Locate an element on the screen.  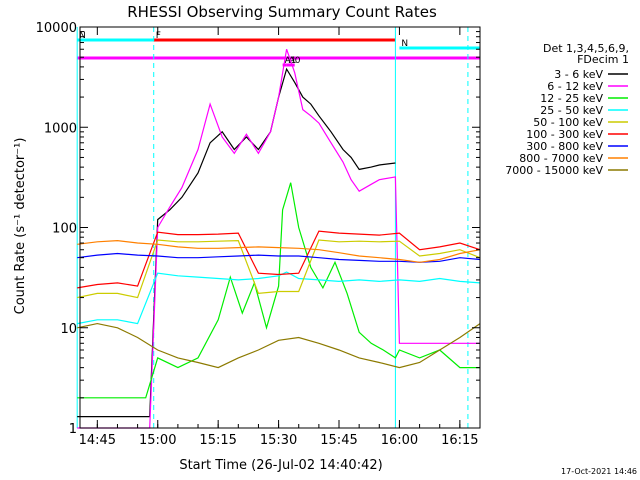
y-tick-label-1: 10 is located at coordinates (68, 329).